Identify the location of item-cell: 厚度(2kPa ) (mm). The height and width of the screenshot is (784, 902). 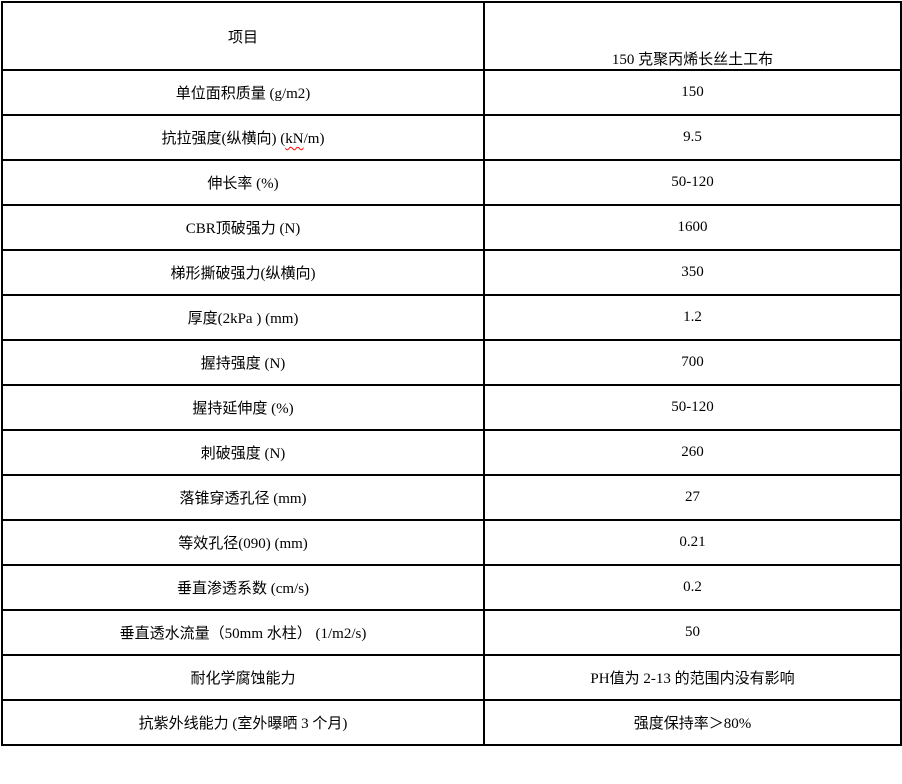
(243, 317).